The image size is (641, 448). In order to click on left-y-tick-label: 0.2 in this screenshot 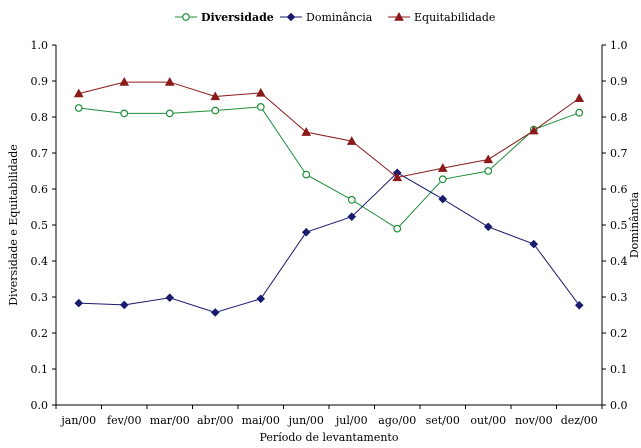, I will do `click(40, 333)`.